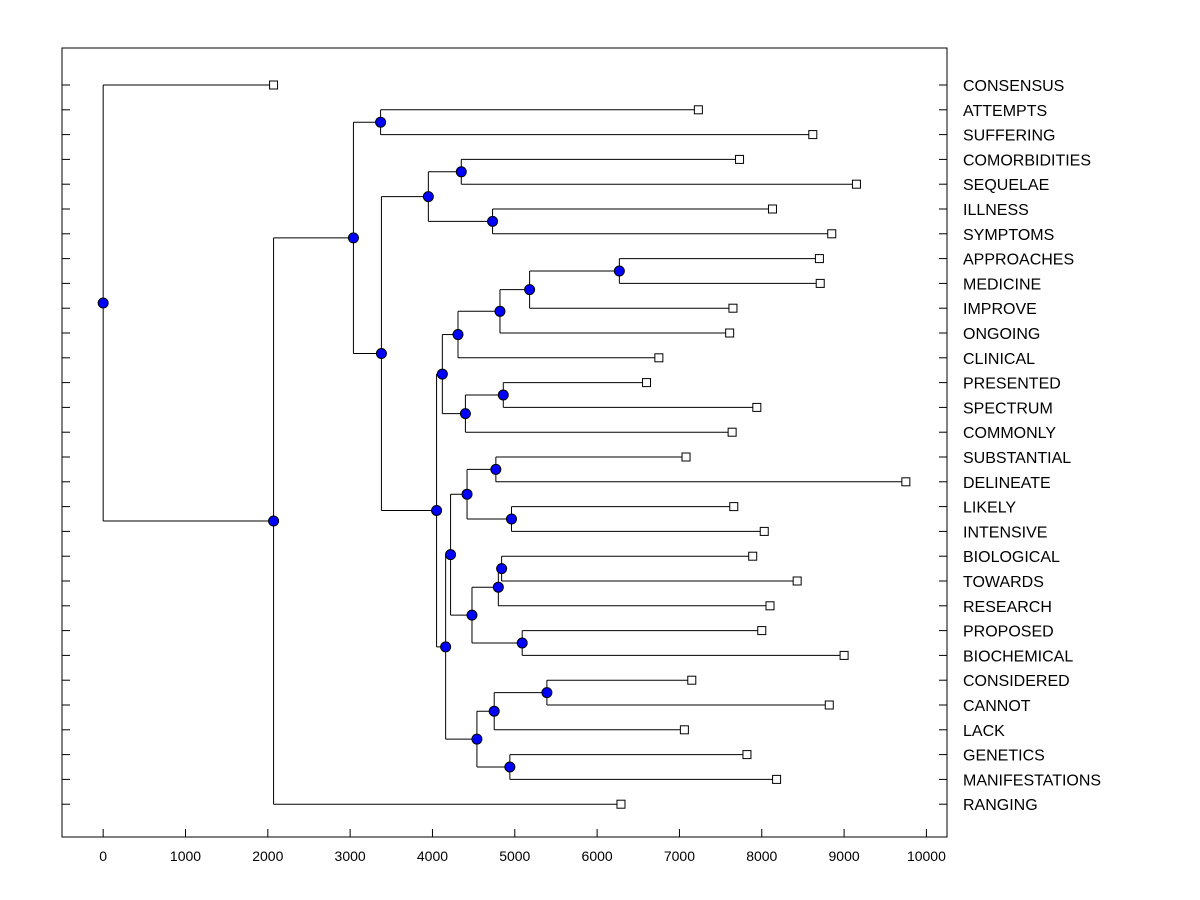  Describe the element at coordinates (996, 210) in the screenshot. I see `leaf-label: ILLNESS` at that location.